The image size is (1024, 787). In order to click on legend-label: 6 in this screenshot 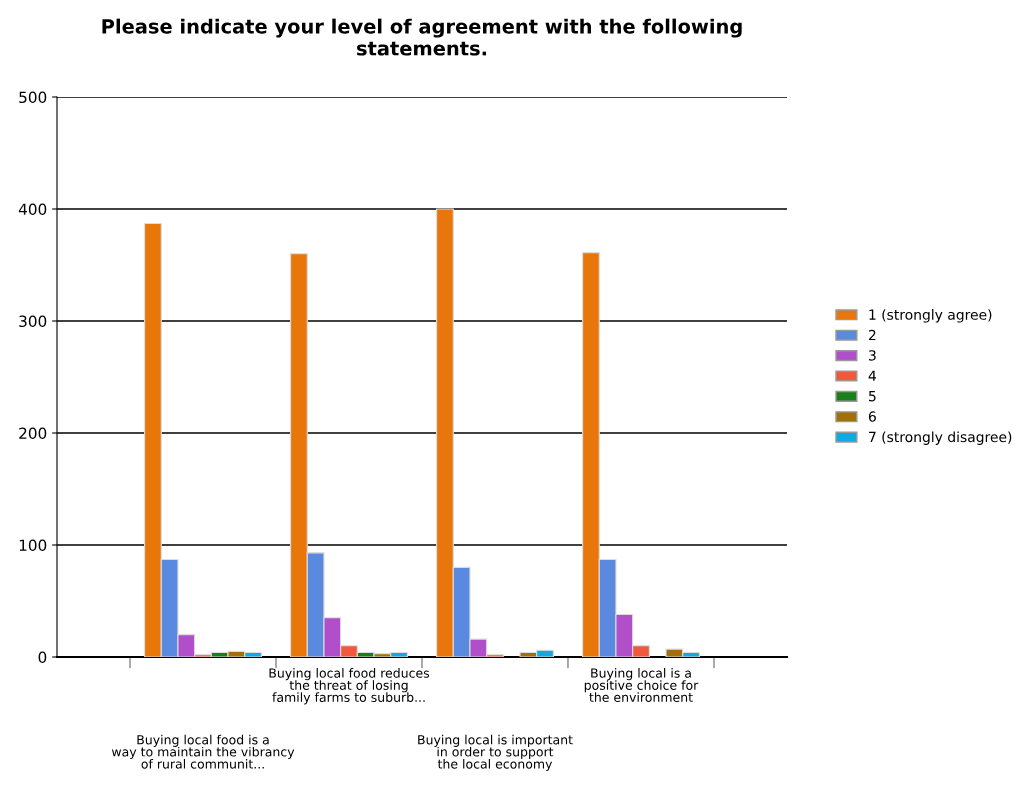, I will do `click(872, 416)`.